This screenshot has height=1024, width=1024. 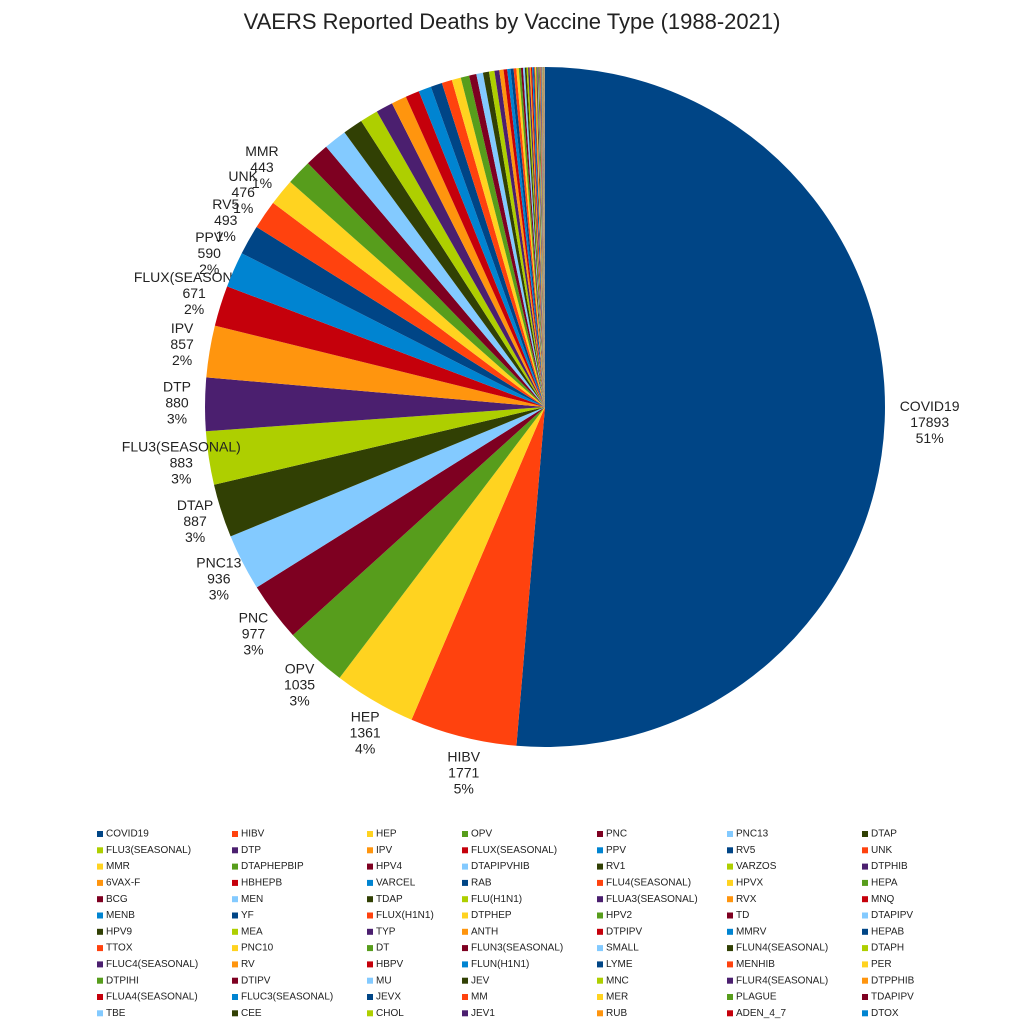 I want to click on legend-label: MENHIB, so click(x=755, y=964).